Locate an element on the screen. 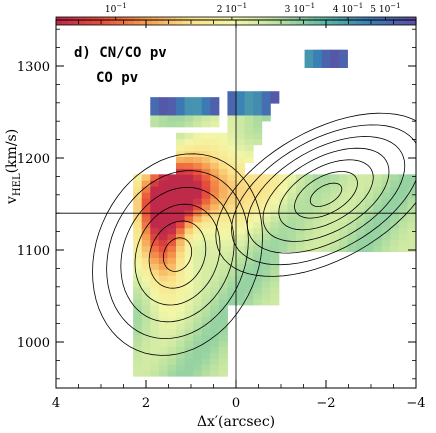 This screenshot has height=433, width=436. co-contour is located at coordinates (177, 255).